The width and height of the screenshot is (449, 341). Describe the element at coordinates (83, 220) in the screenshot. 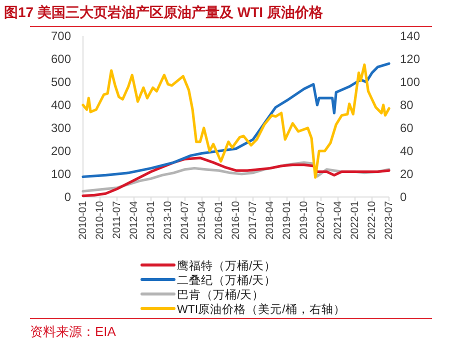

I see `x-tick-label: 2010-01` at that location.